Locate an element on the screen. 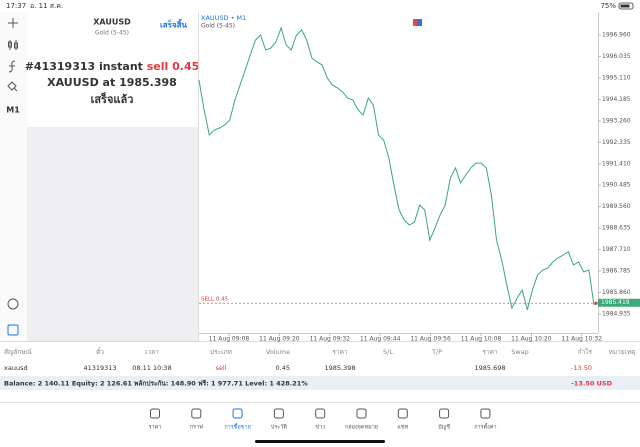 Image resolution: width=640 pixels, height=447 pixels. tab-label: ประวัติ is located at coordinates (279, 427).